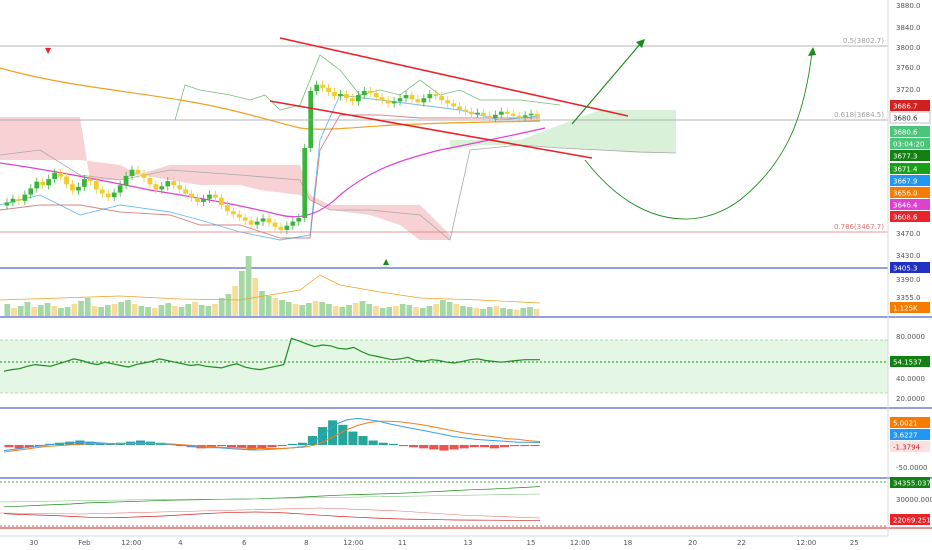 The height and width of the screenshot is (550, 932). What do you see at coordinates (444, 365) in the screenshot?
I see `rsi-pane` at bounding box center [444, 365].